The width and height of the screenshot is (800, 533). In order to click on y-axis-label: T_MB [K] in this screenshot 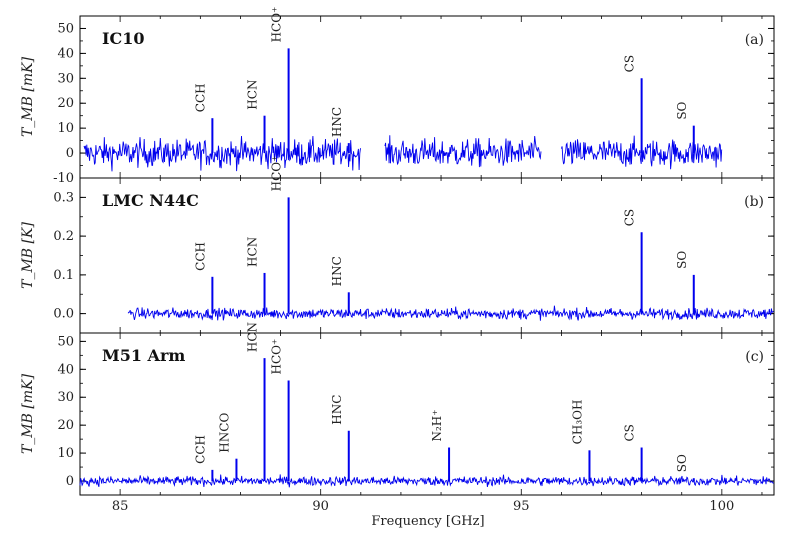, I will do `click(28, 255)`.